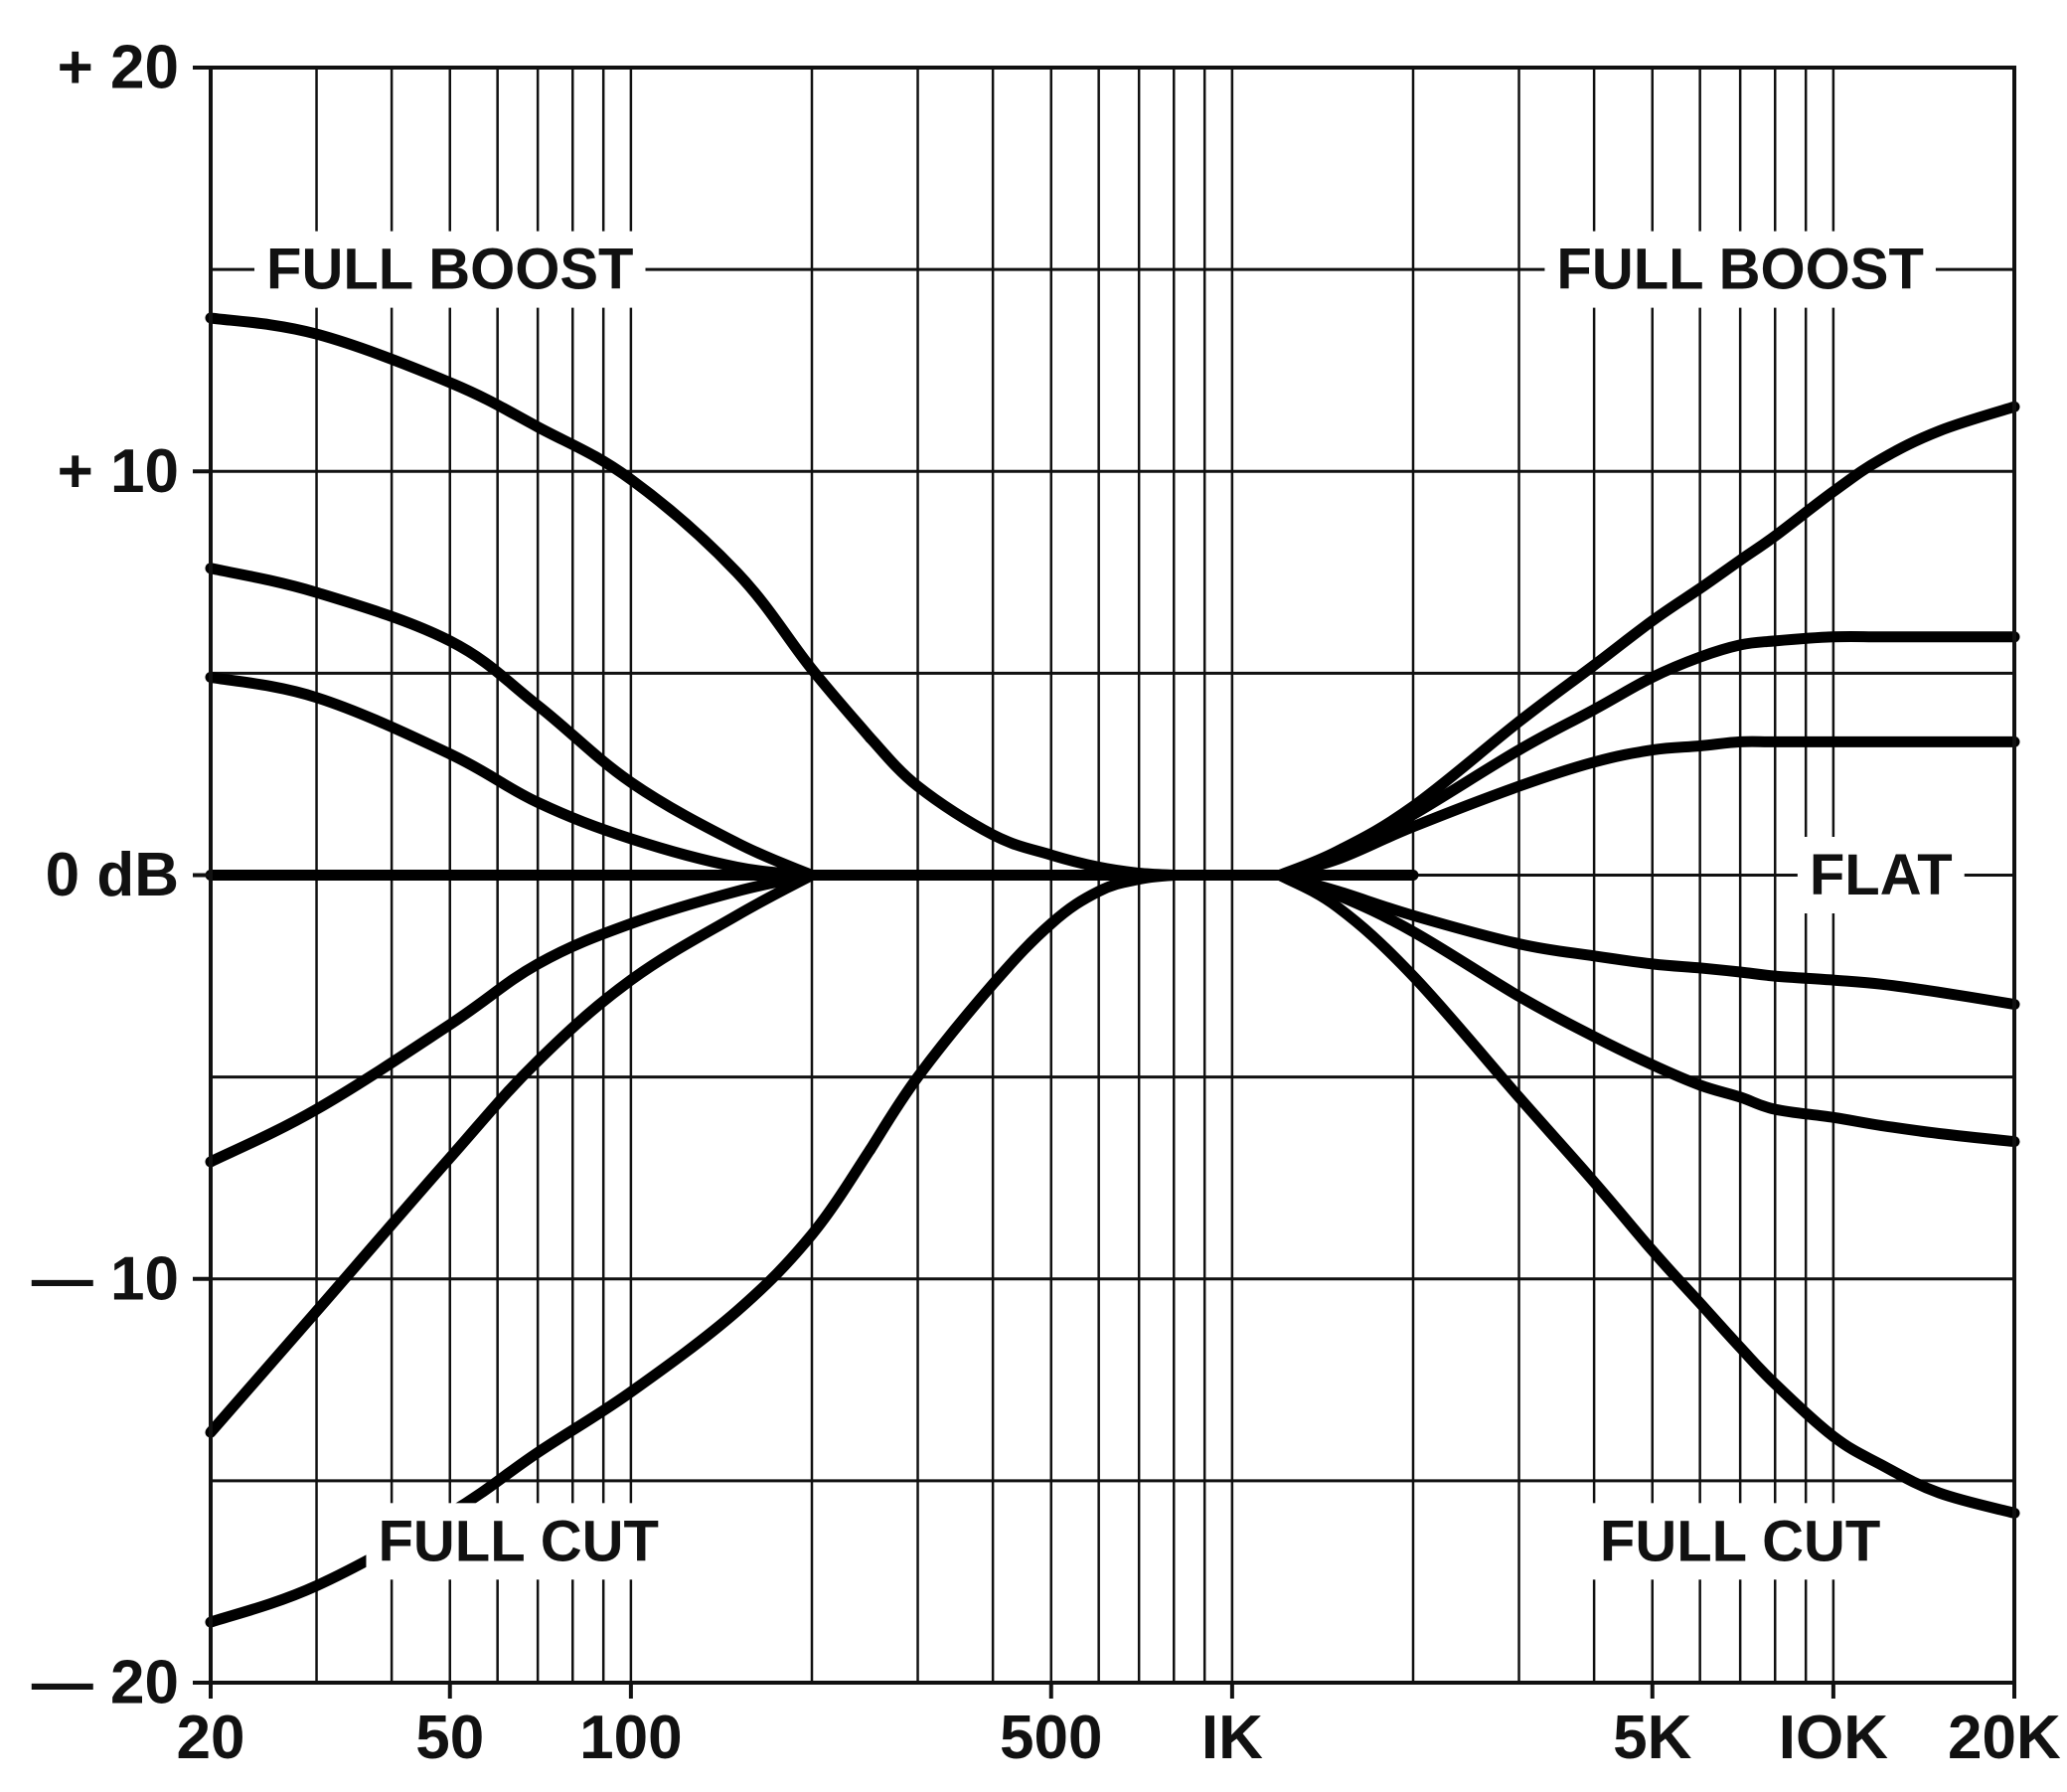 The width and height of the screenshot is (2067, 1792). Describe the element at coordinates (1833, 1738) in the screenshot. I see `x-tick-label: IOK` at that location.